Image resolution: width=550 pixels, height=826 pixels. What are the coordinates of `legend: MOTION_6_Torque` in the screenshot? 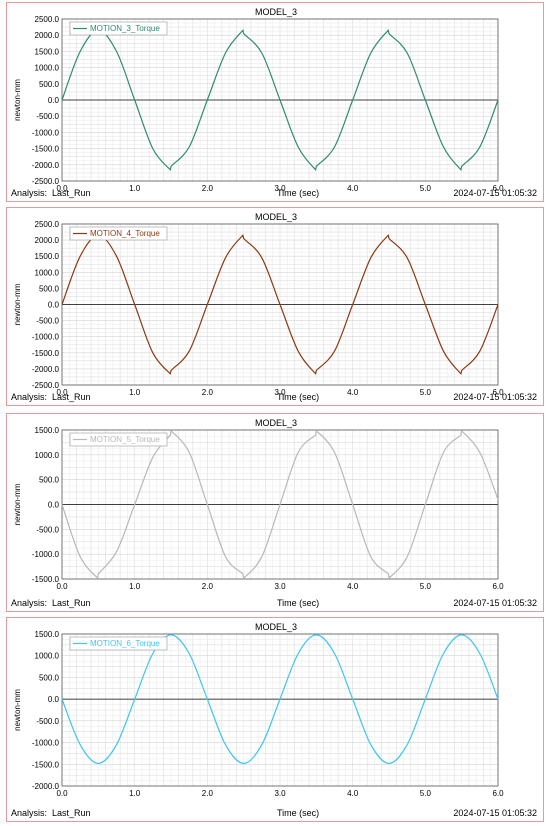 It's located at (118, 643).